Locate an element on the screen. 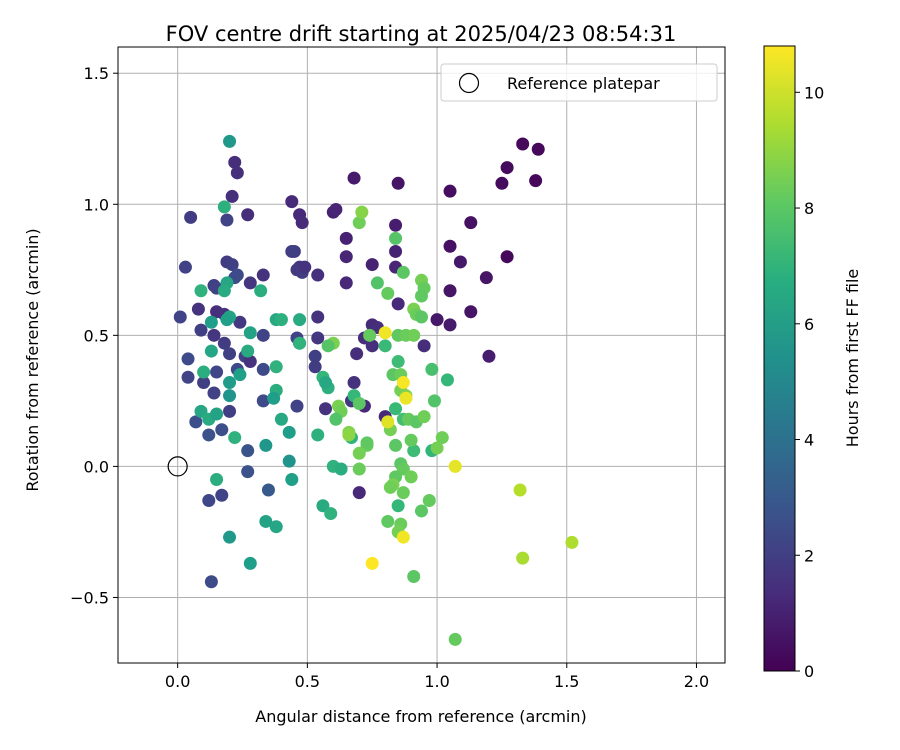 Image resolution: width=900 pixels, height=750 pixels. y-axis: −0.5 0.0 0.5 1.0 1.5 is located at coordinates (94, 335).